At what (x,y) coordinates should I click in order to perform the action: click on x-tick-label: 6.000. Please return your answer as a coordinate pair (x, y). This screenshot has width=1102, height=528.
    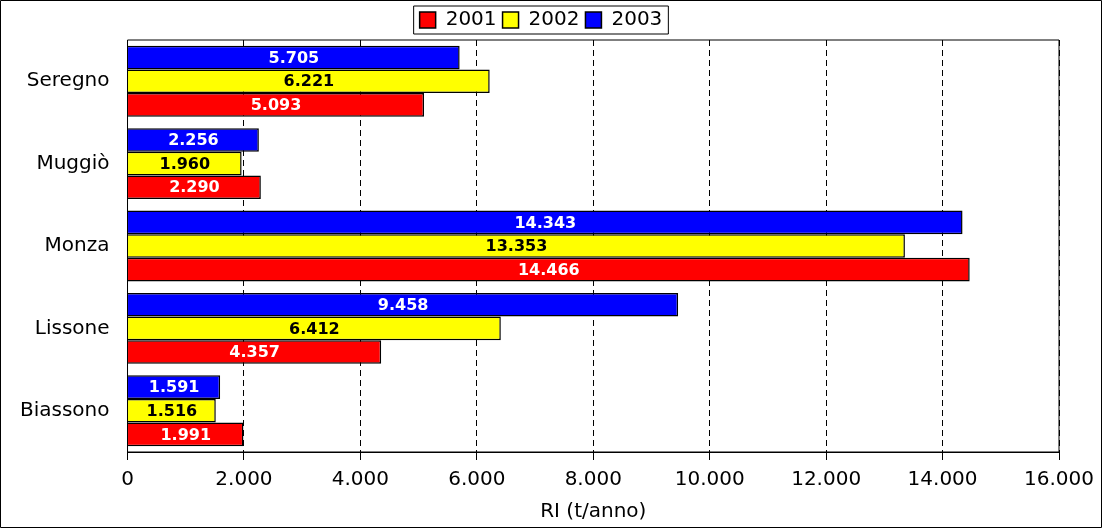
    Looking at the image, I should click on (477, 478).